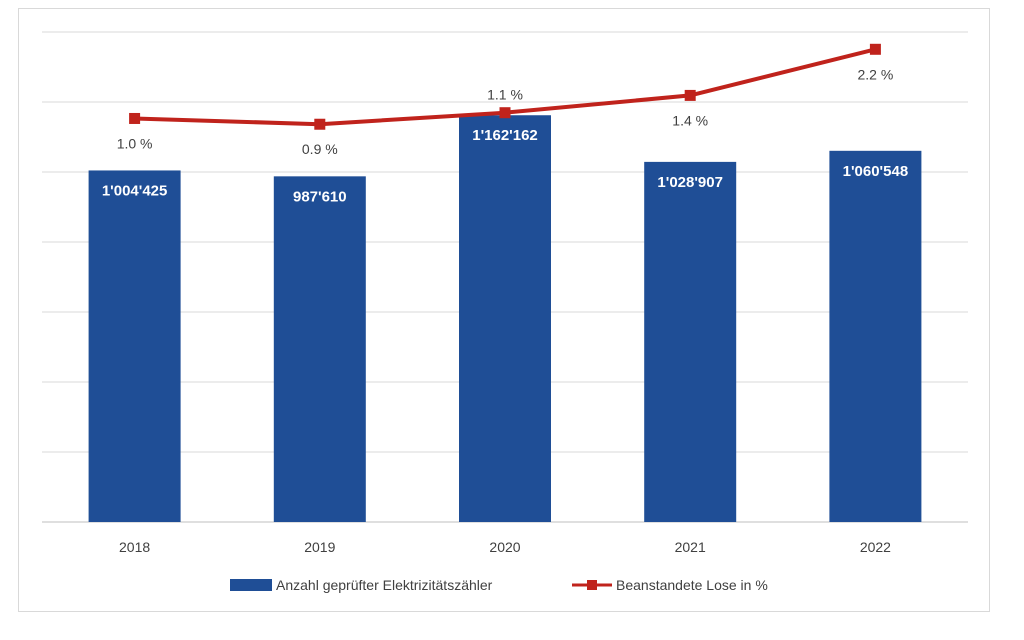 The height and width of the screenshot is (640, 1024). What do you see at coordinates (690, 120) in the screenshot?
I see `line-label-2021: 1.4 %` at bounding box center [690, 120].